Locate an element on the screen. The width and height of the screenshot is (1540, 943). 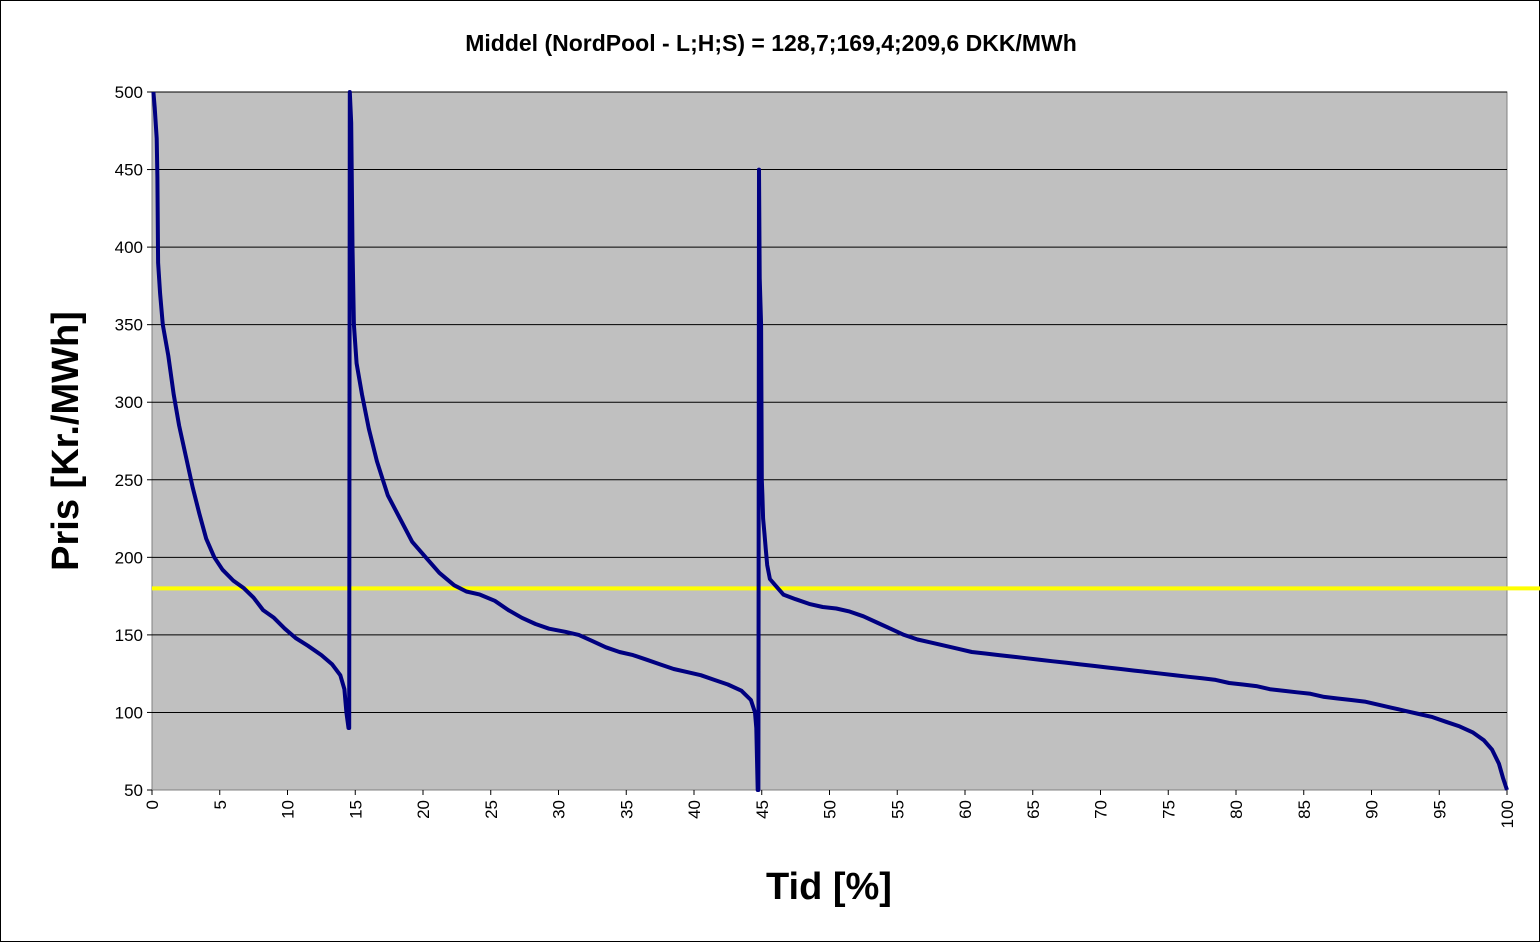
x-tick-label: 80 is located at coordinates (1236, 809).